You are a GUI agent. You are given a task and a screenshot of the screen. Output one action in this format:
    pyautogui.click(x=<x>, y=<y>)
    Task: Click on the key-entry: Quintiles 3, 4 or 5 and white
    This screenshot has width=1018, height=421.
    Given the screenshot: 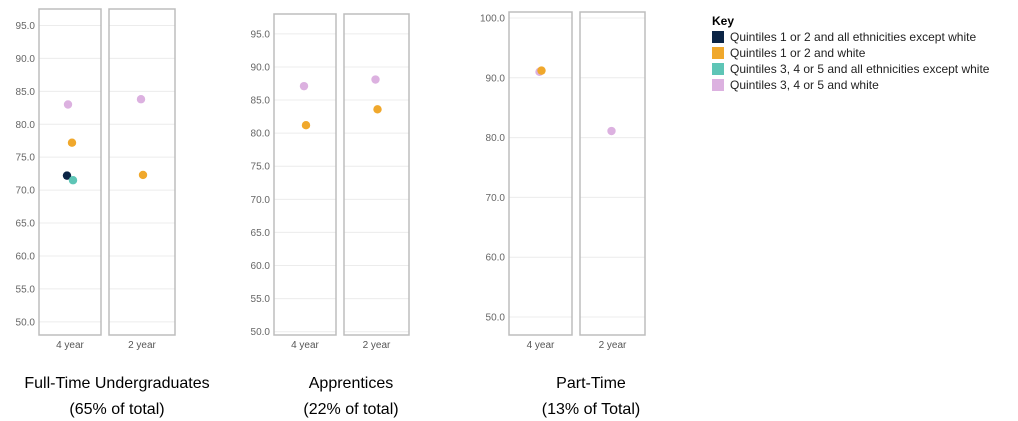 What is the action you would take?
    pyautogui.click(x=850, y=85)
    